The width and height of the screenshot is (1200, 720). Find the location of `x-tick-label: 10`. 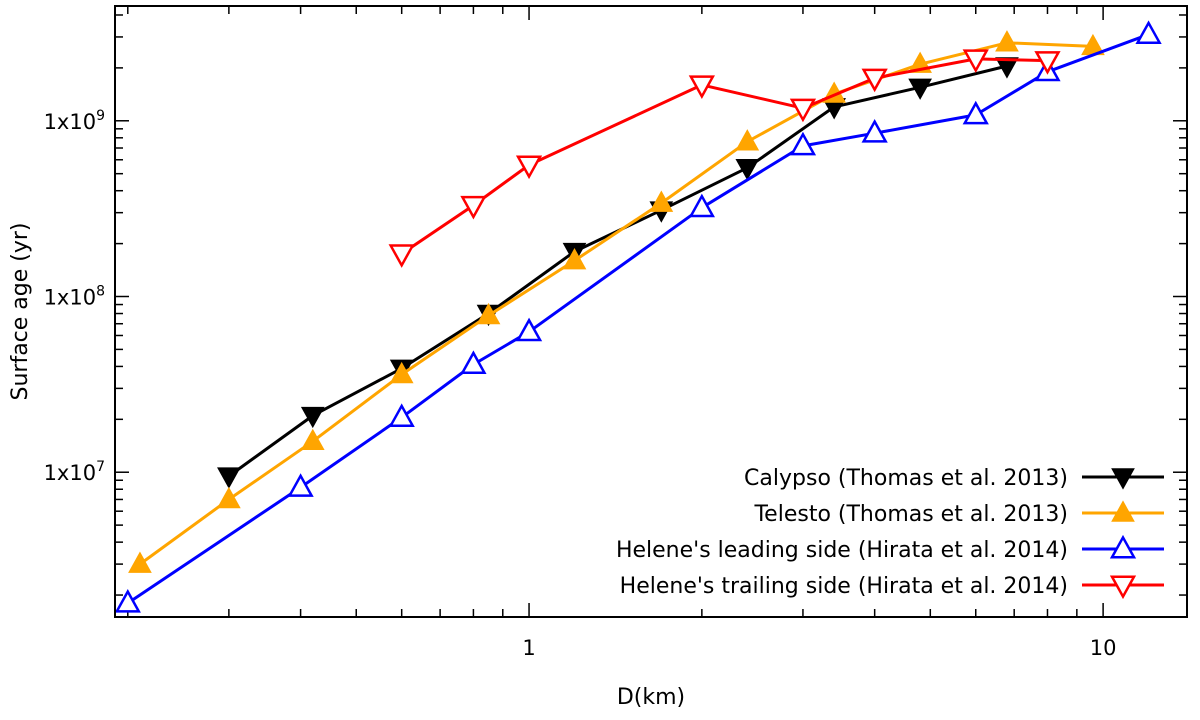

x-tick-label: 10 is located at coordinates (1103, 648).